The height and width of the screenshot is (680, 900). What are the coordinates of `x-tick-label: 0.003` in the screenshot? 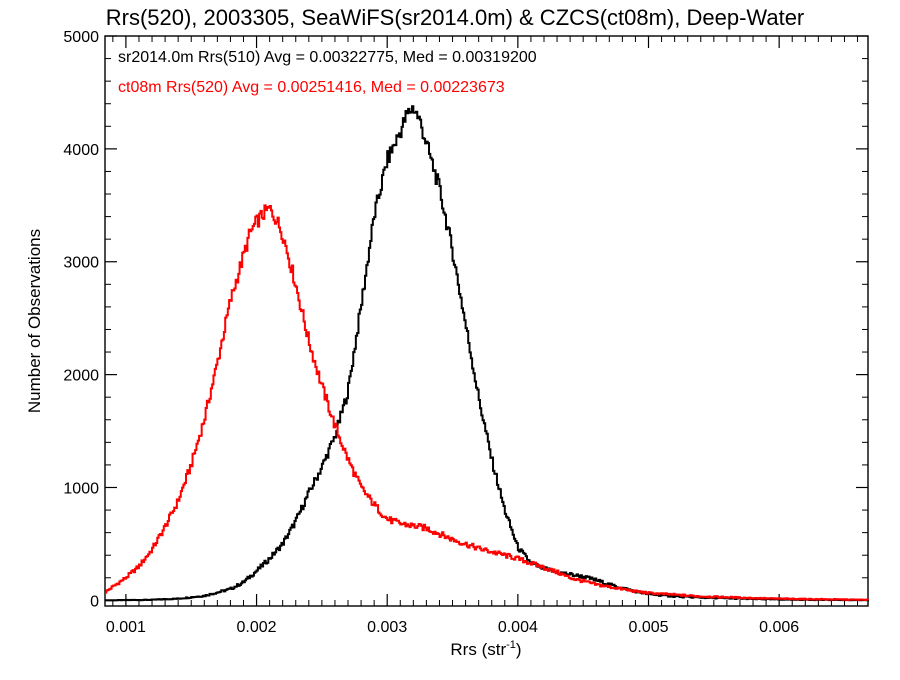 It's located at (387, 627).